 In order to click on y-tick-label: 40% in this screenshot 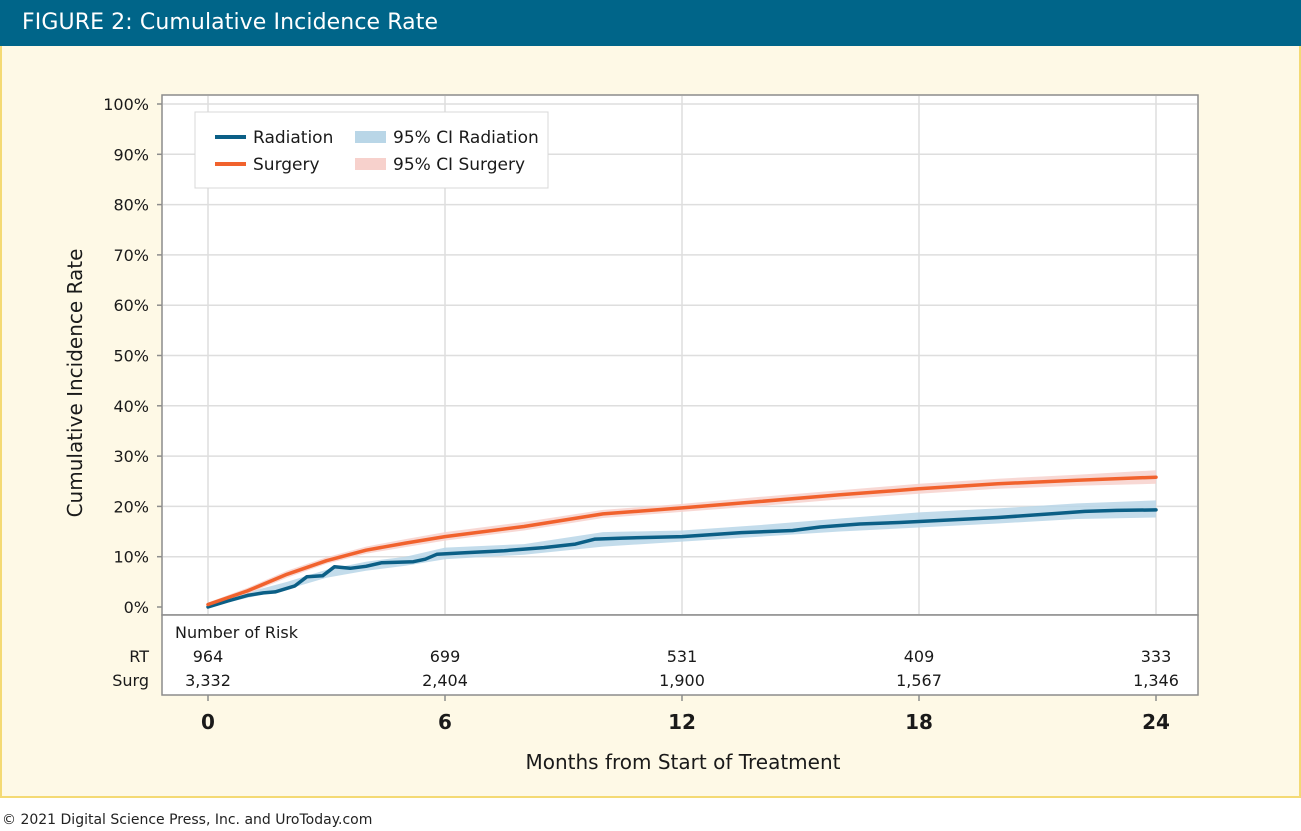, I will do `click(131, 406)`.